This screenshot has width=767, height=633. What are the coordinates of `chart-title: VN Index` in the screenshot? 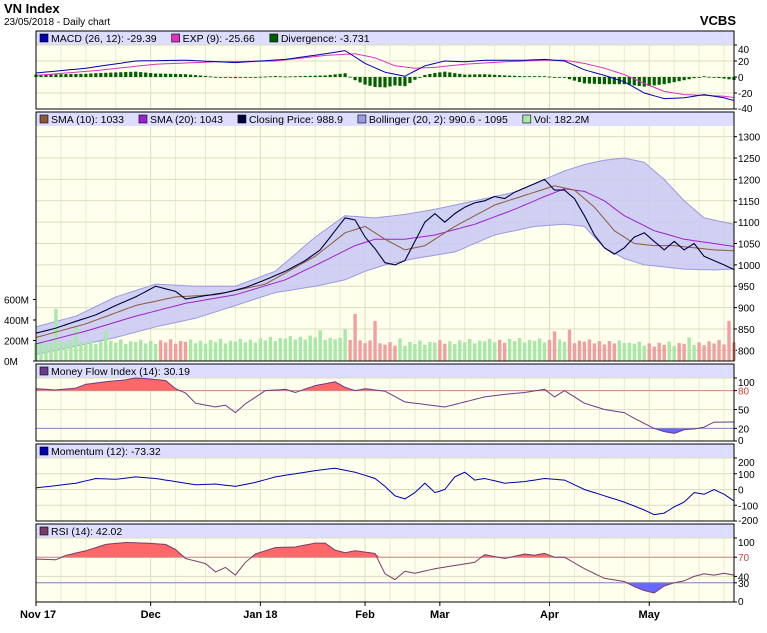 It's located at (32, 8).